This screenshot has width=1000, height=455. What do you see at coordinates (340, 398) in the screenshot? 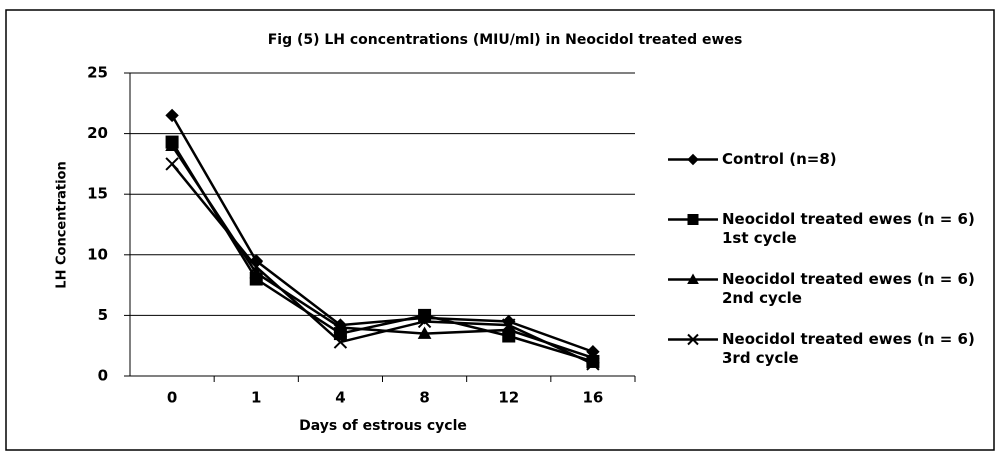
I see `x-tick-label: 4` at bounding box center [340, 398].